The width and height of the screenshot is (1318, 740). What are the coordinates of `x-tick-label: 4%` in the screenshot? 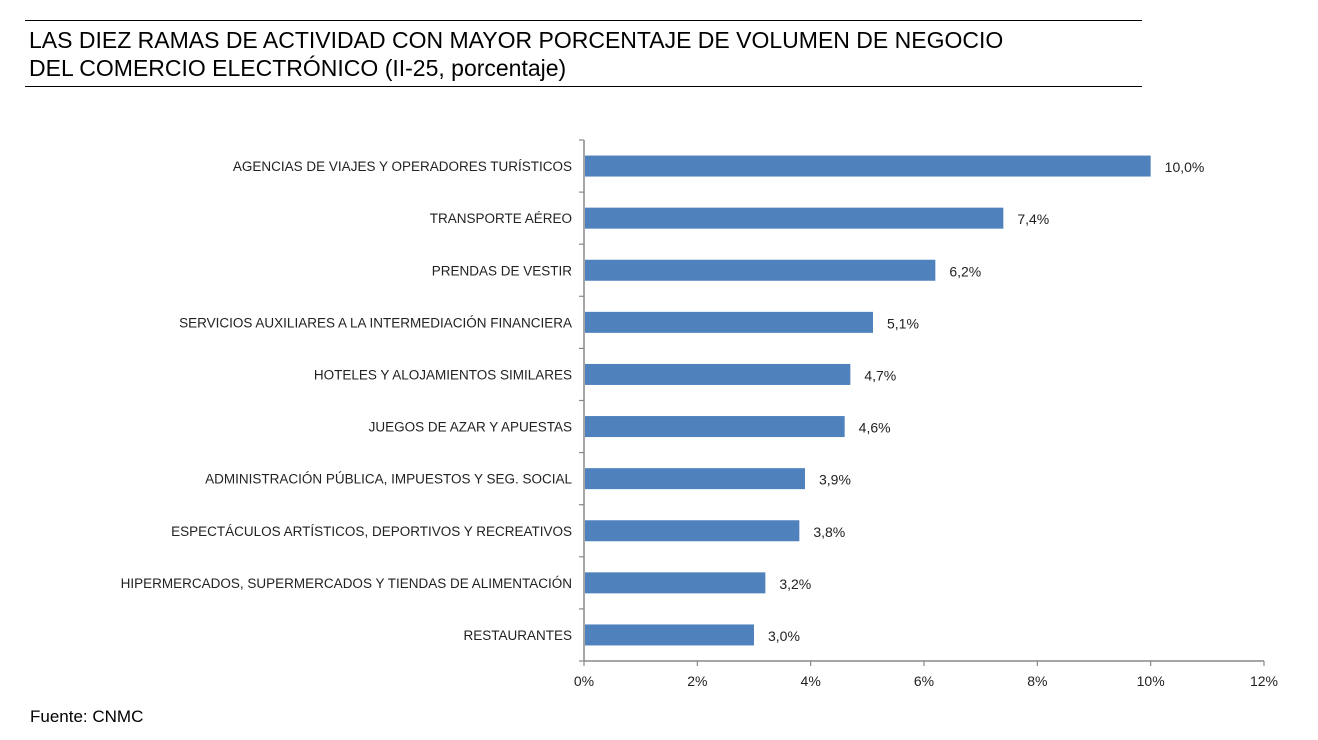 It's located at (811, 681).